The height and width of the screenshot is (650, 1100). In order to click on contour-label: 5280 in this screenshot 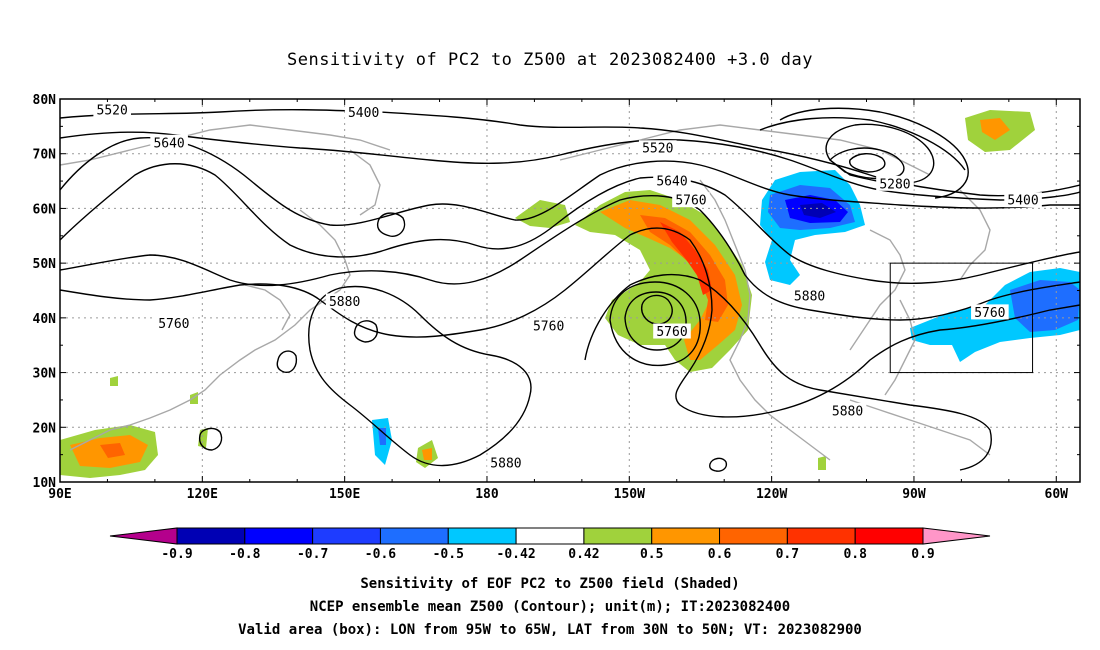, I will do `click(894, 184)`.